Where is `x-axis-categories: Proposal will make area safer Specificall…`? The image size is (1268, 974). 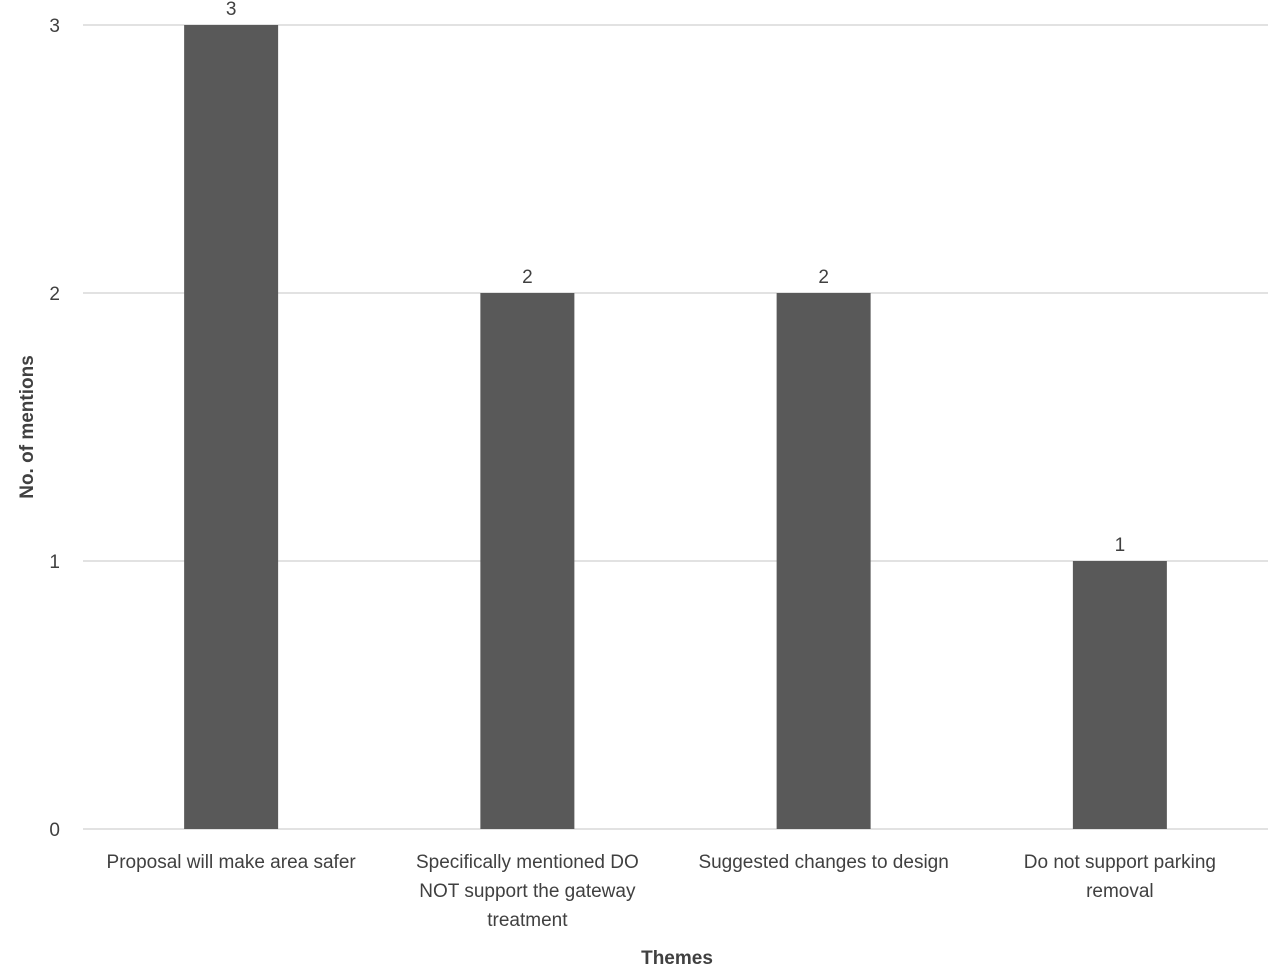
x-axis-categories: Proposal will make area safer Specificall… is located at coordinates (661, 891).